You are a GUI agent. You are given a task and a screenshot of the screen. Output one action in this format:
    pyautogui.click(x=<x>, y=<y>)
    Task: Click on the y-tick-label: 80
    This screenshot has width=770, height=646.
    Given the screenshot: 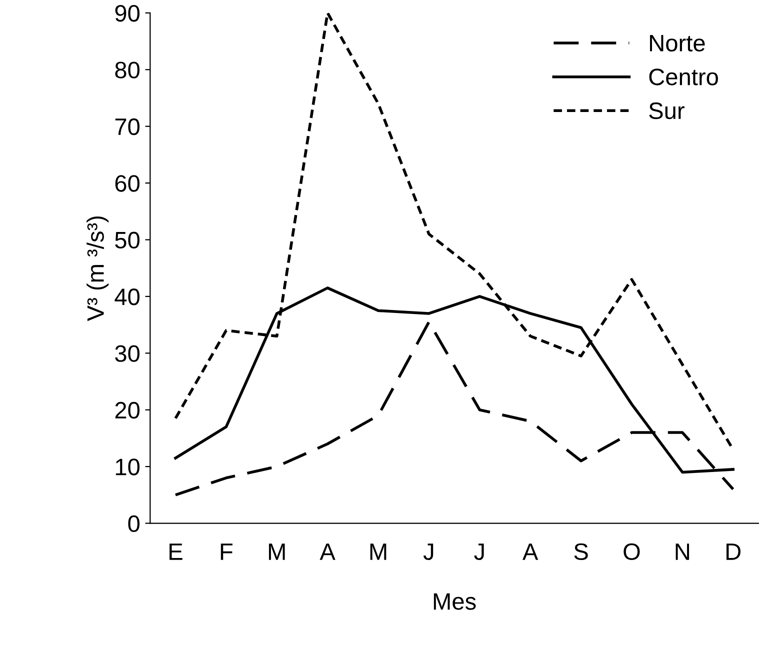 What is the action you would take?
    pyautogui.click(x=127, y=70)
    